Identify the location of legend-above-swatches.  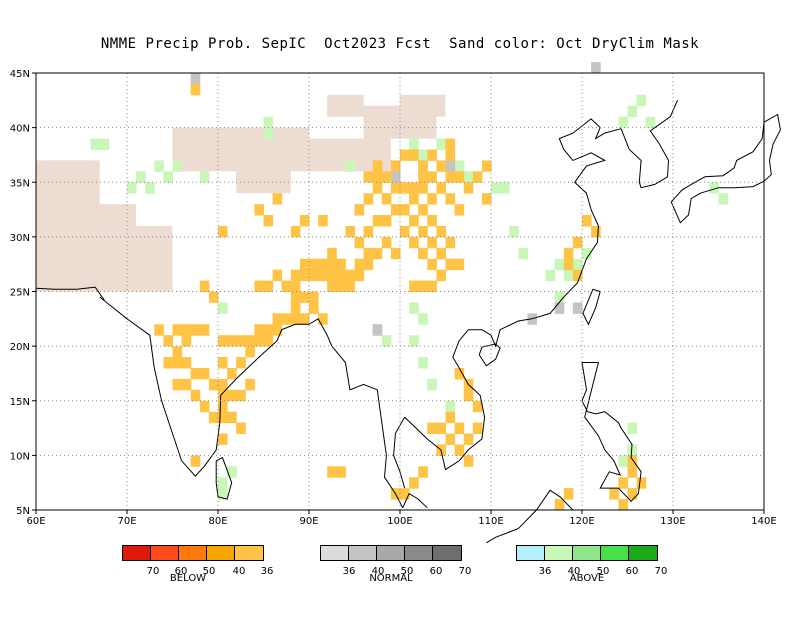
(587, 553).